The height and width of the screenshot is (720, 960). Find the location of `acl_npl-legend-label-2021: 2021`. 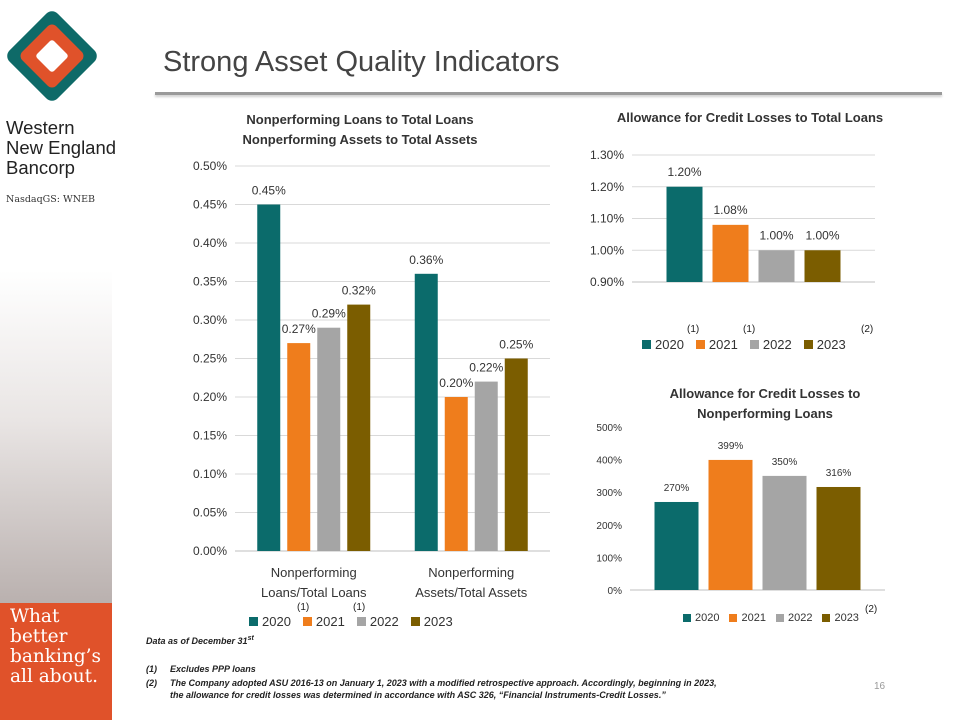

acl_npl-legend-label-2021: 2021 is located at coordinates (753, 618).